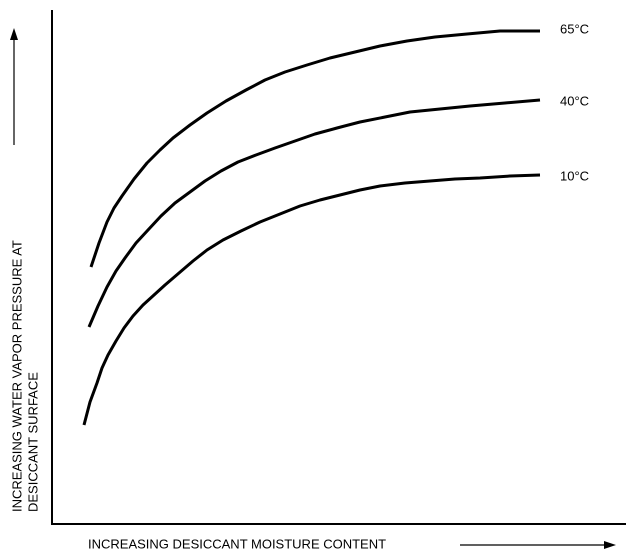 The width and height of the screenshot is (626, 554). What do you see at coordinates (237, 543) in the screenshot?
I see `x-axis-label: INCREASING DESICCANT MOISTURE CONTENT` at bounding box center [237, 543].